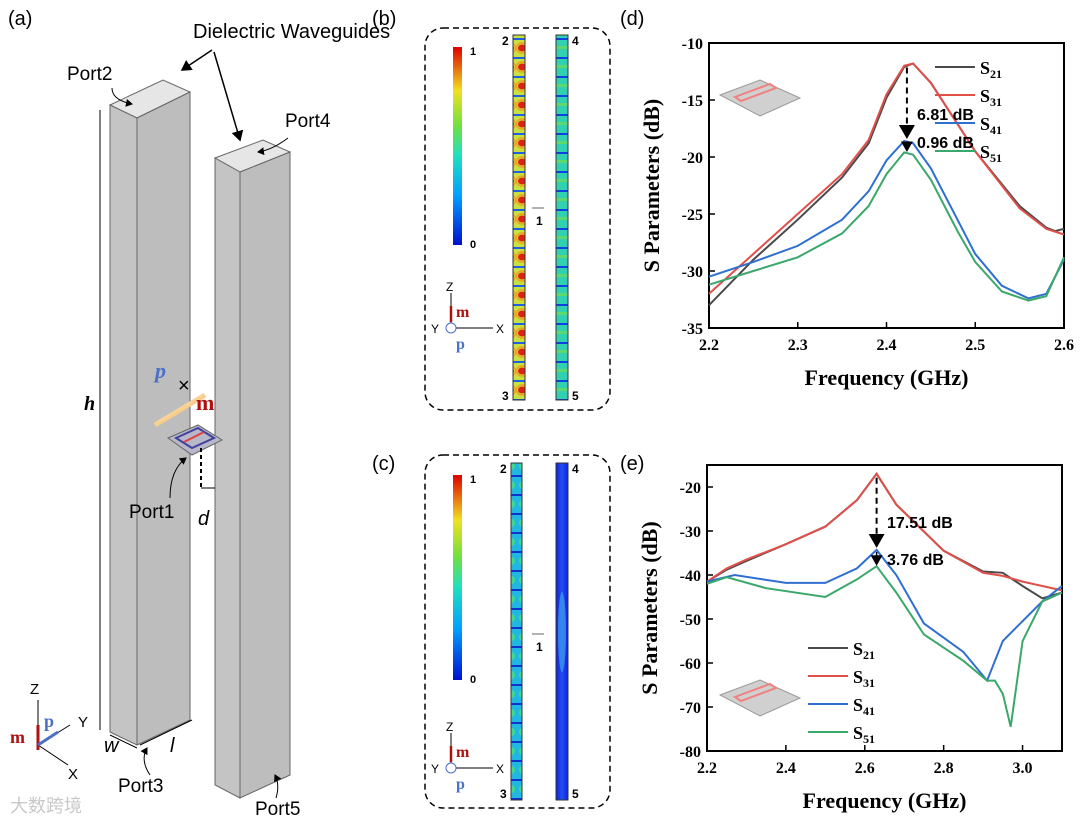  I want to click on port-4-label: 4, so click(575, 469).